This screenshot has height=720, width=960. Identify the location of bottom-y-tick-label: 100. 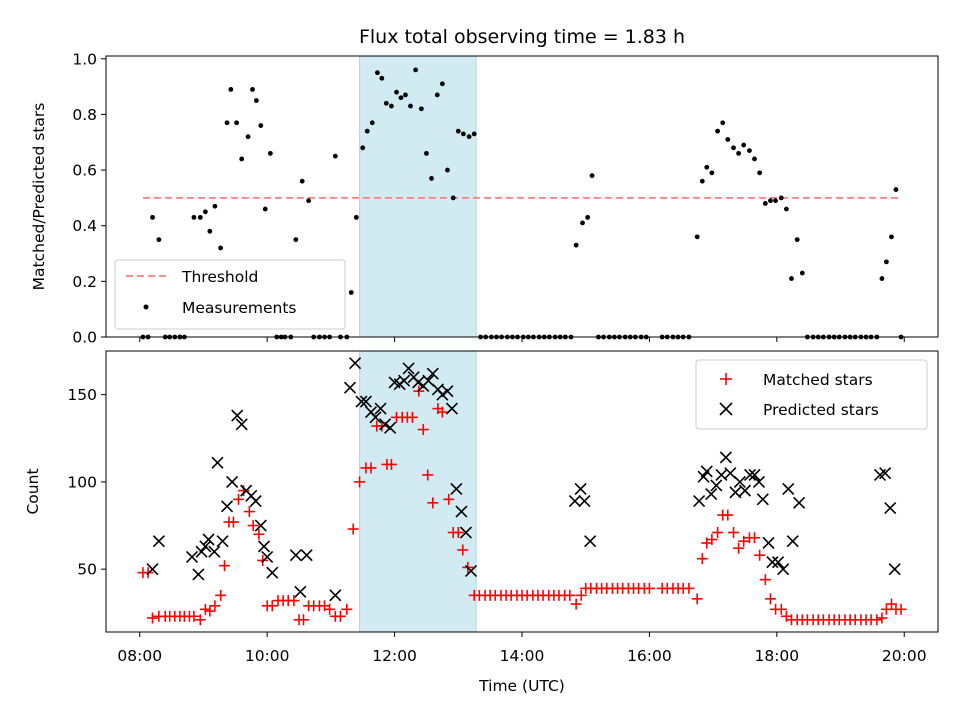
(82, 482).